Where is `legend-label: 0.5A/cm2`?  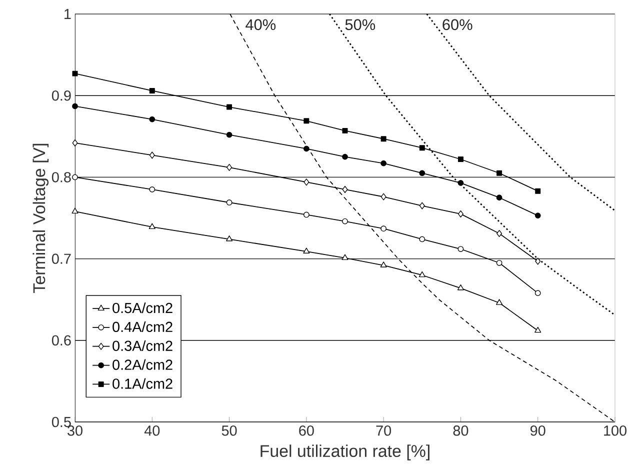 legend-label: 0.5A/cm2 is located at coordinates (142, 308).